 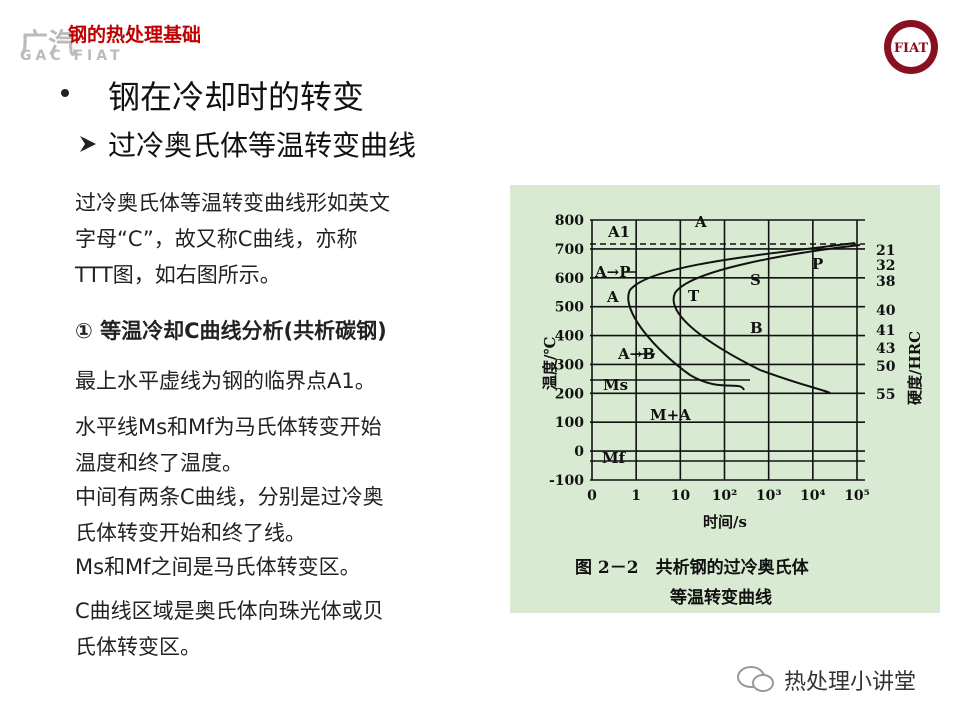 What do you see at coordinates (569, 250) in the screenshot?
I see `y-tick-label: 700` at bounding box center [569, 250].